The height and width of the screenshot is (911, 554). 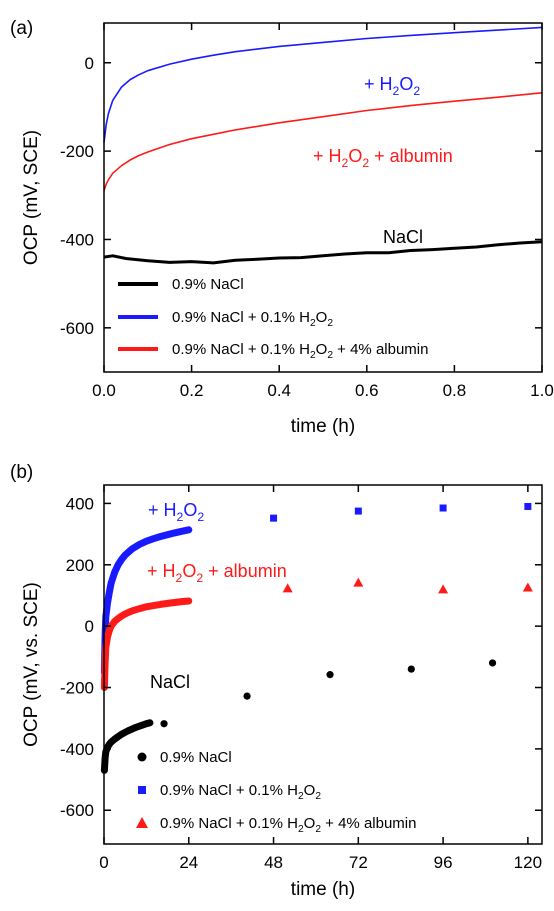 What do you see at coordinates (443, 862) in the screenshot?
I see `x-tick-label: 96` at bounding box center [443, 862].